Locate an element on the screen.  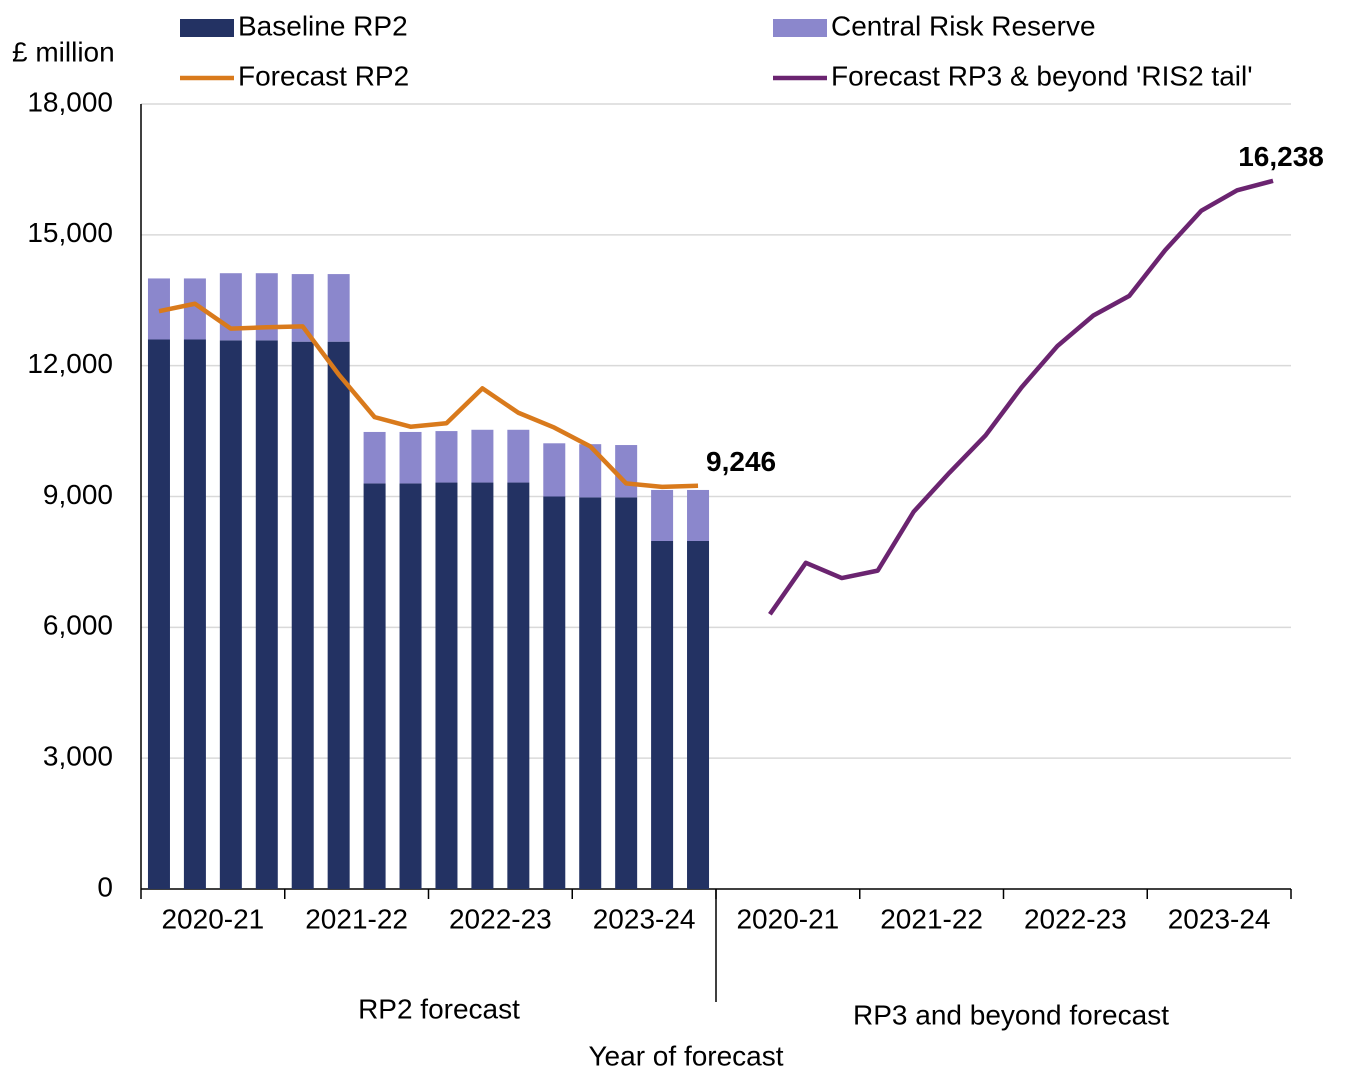
x-axis-title: Year of forecast is located at coordinates (685, 1055).